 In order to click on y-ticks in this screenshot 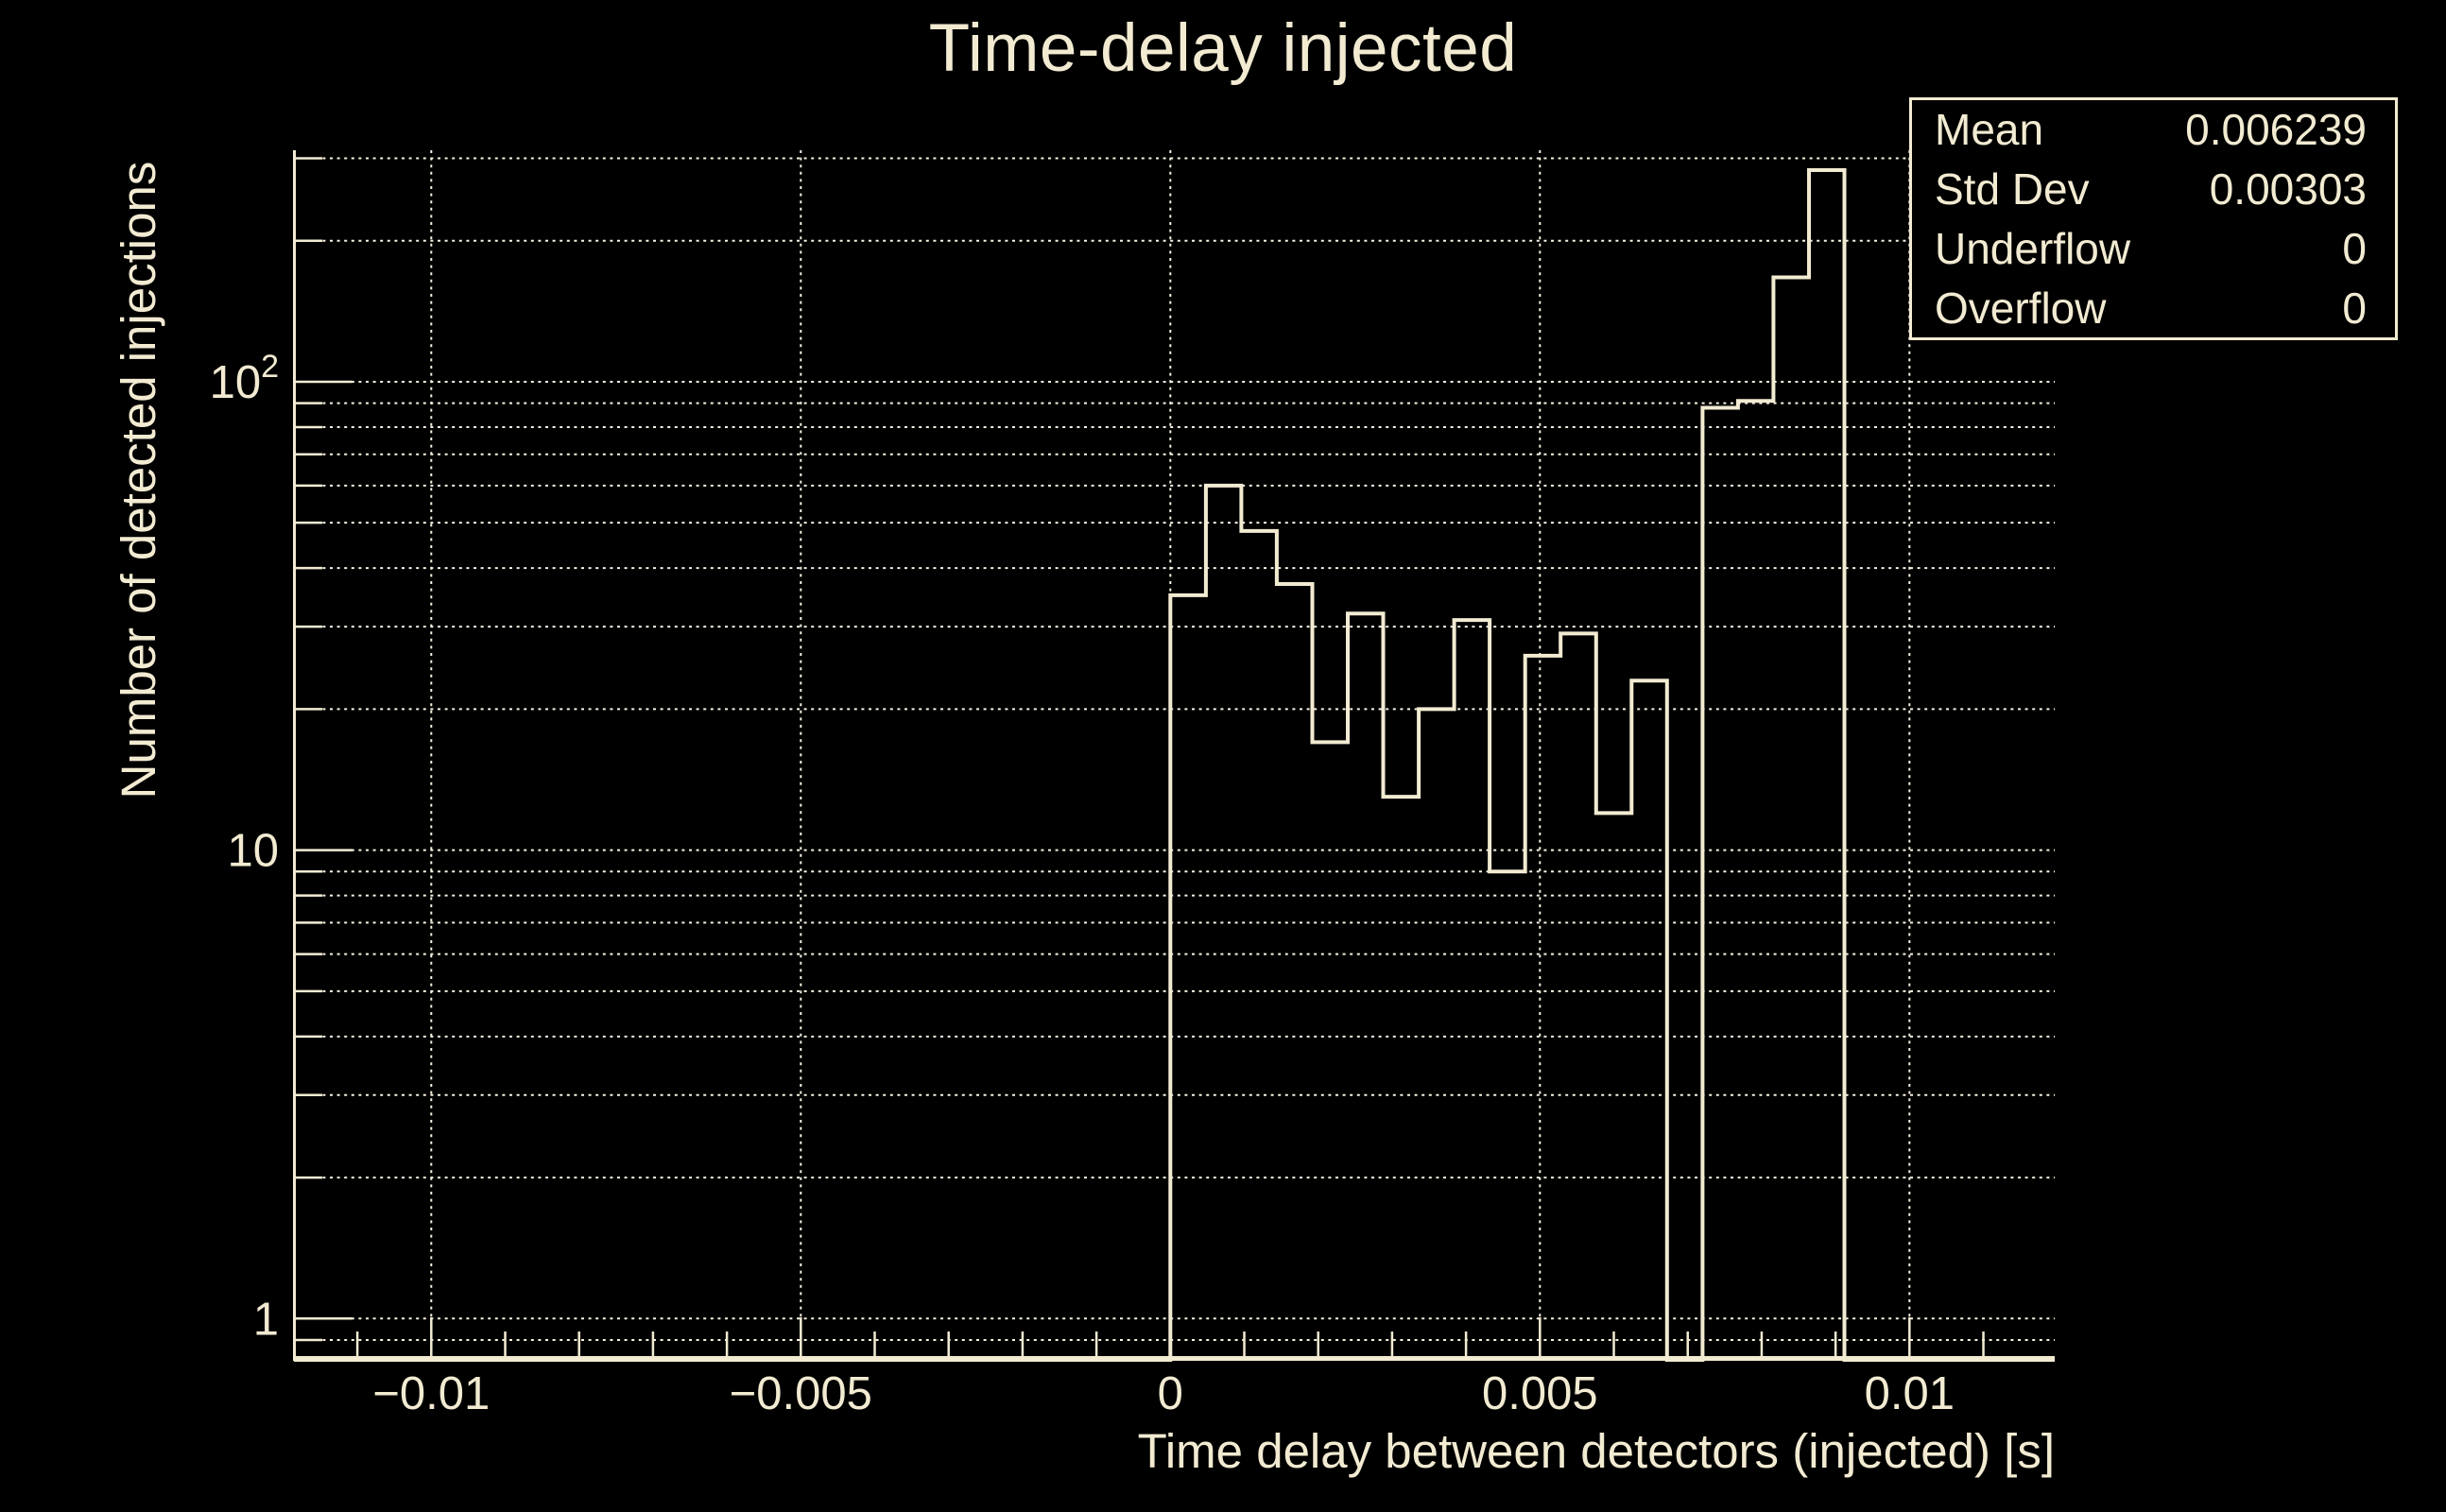, I will do `click(323, 749)`.